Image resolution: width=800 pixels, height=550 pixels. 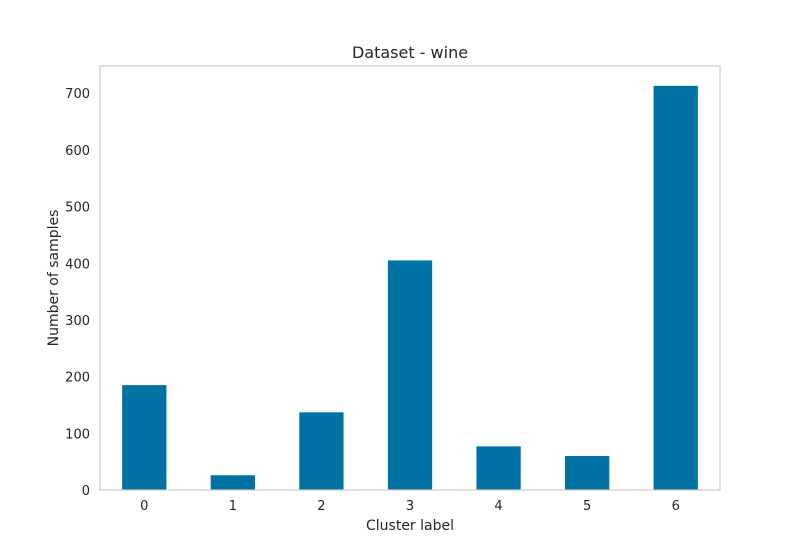 I want to click on y-tick-label: 500, so click(x=77, y=208).